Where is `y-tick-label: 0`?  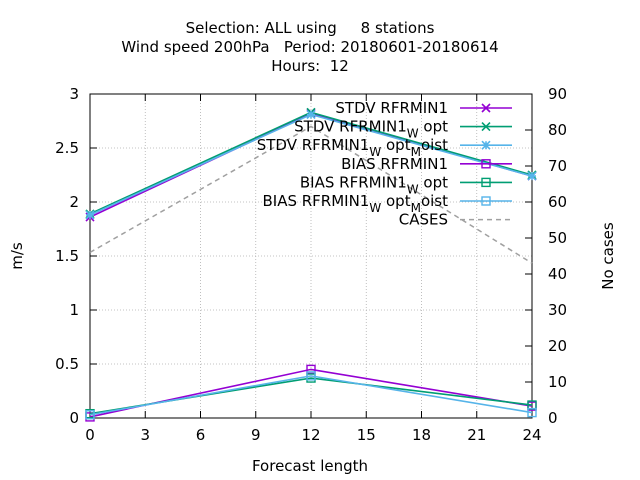 y-tick-label: 0 is located at coordinates (74, 418).